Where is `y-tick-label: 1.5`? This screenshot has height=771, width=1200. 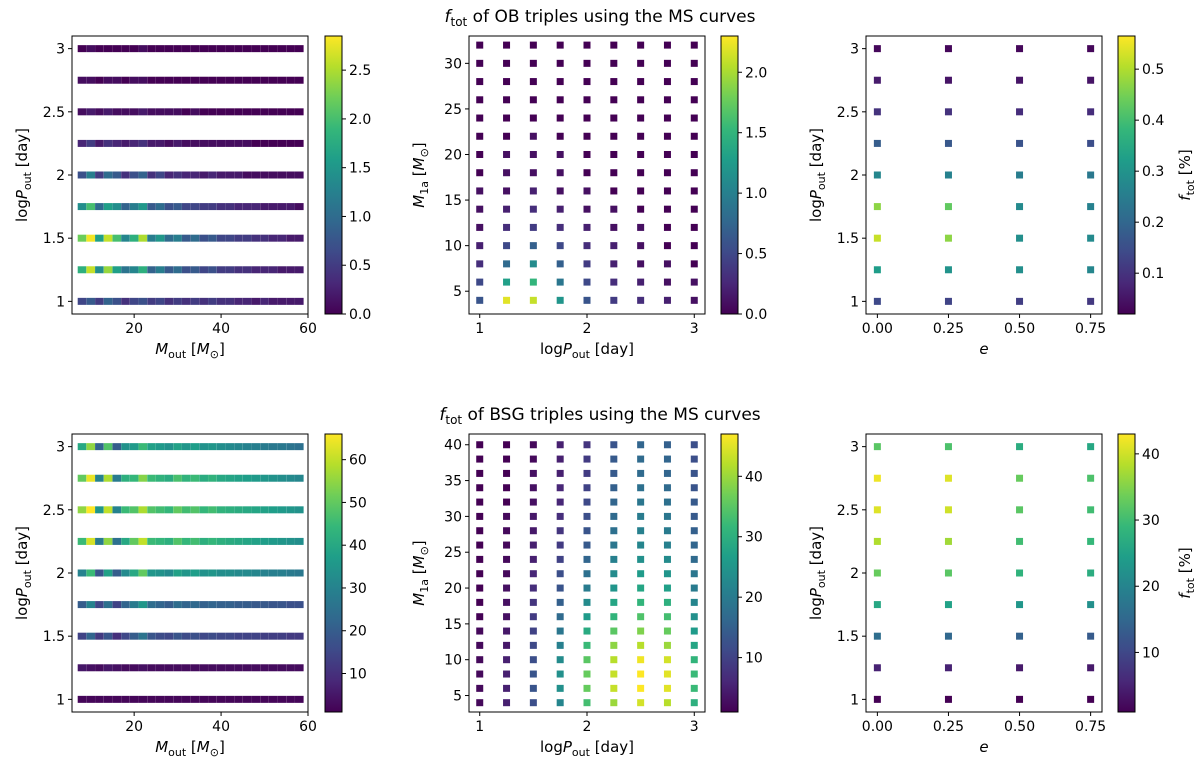 y-tick-label: 1.5 is located at coordinates (54, 637).